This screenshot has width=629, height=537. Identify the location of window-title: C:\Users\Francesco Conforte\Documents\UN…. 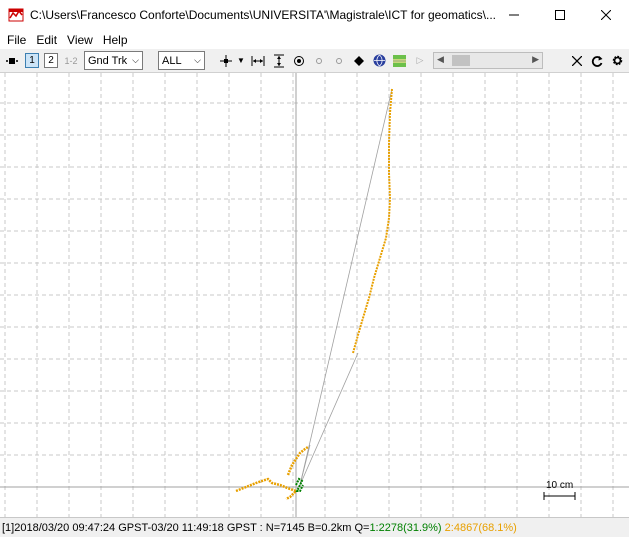
(263, 15).